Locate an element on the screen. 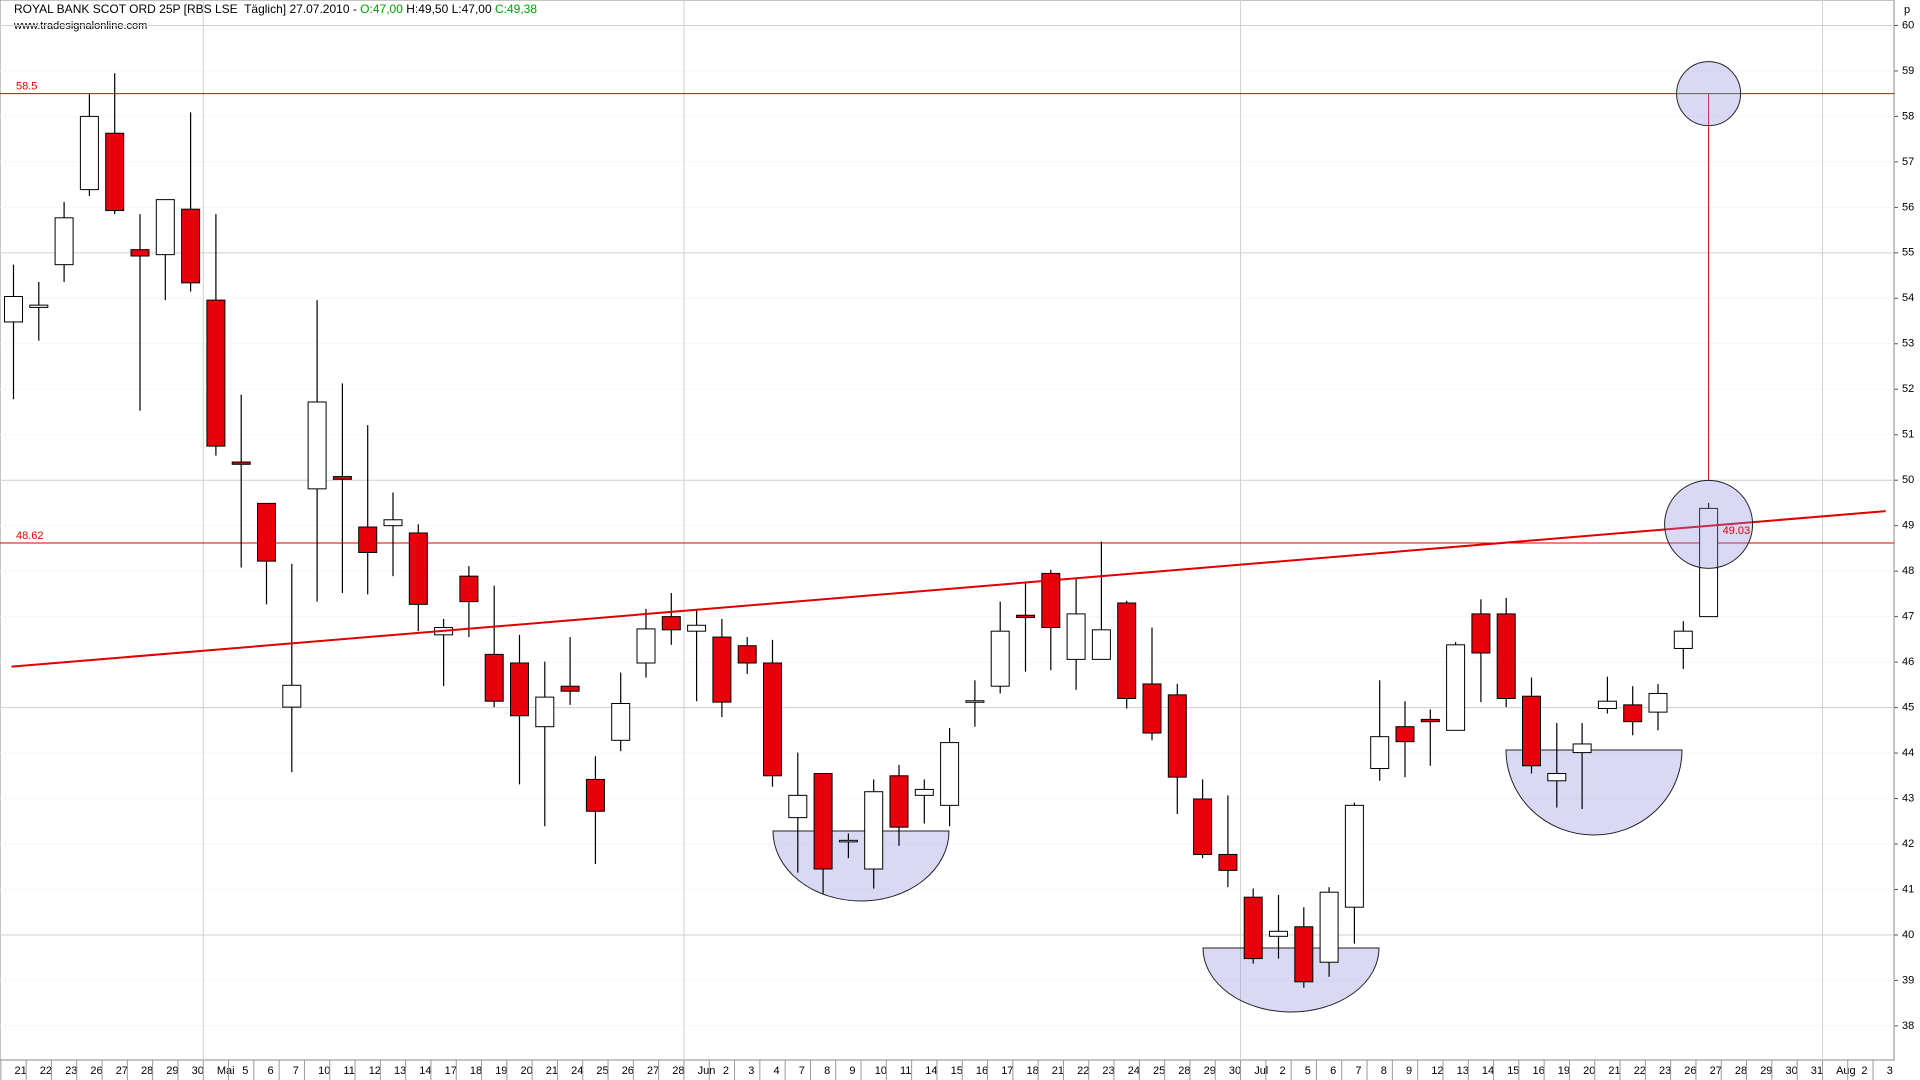 The height and width of the screenshot is (1080, 1920). y-tick-label: 44 is located at coordinates (1908, 753).